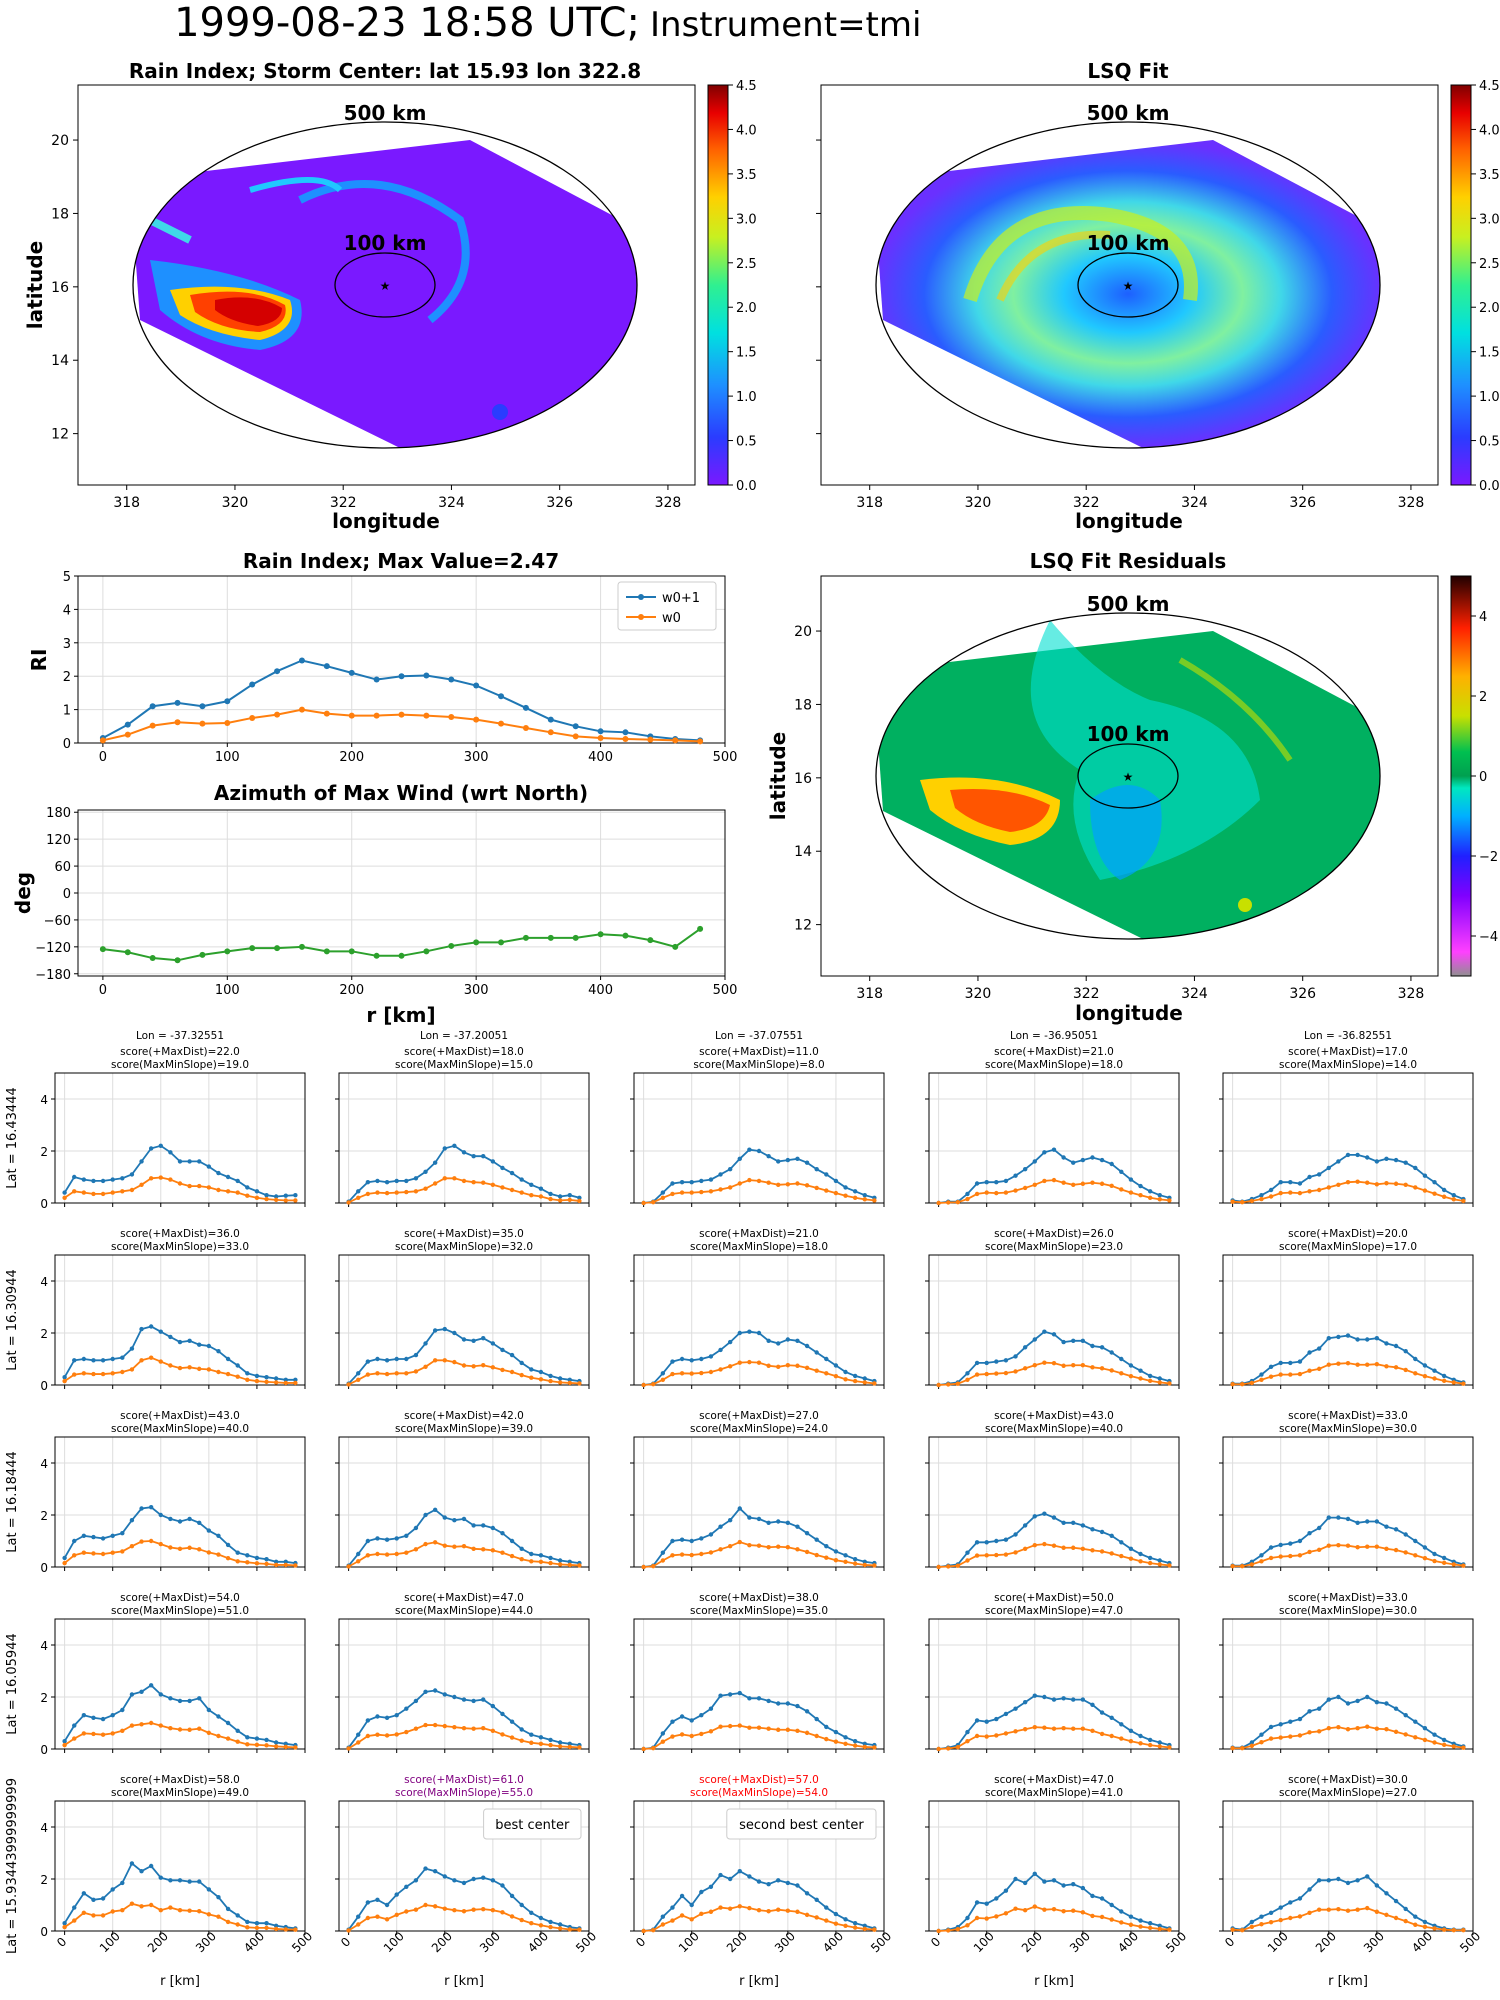 The image size is (1500, 2000). I want to click on y-tick-label: 2, so click(67, 677).